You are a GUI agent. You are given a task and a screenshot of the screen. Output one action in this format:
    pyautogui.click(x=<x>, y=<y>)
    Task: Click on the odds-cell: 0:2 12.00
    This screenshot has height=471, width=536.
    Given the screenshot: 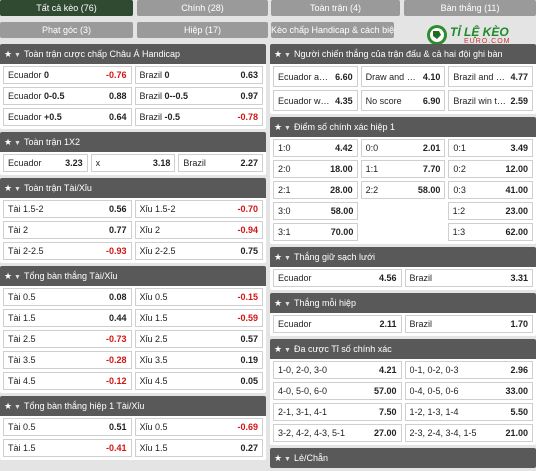 What is the action you would take?
    pyautogui.click(x=491, y=169)
    